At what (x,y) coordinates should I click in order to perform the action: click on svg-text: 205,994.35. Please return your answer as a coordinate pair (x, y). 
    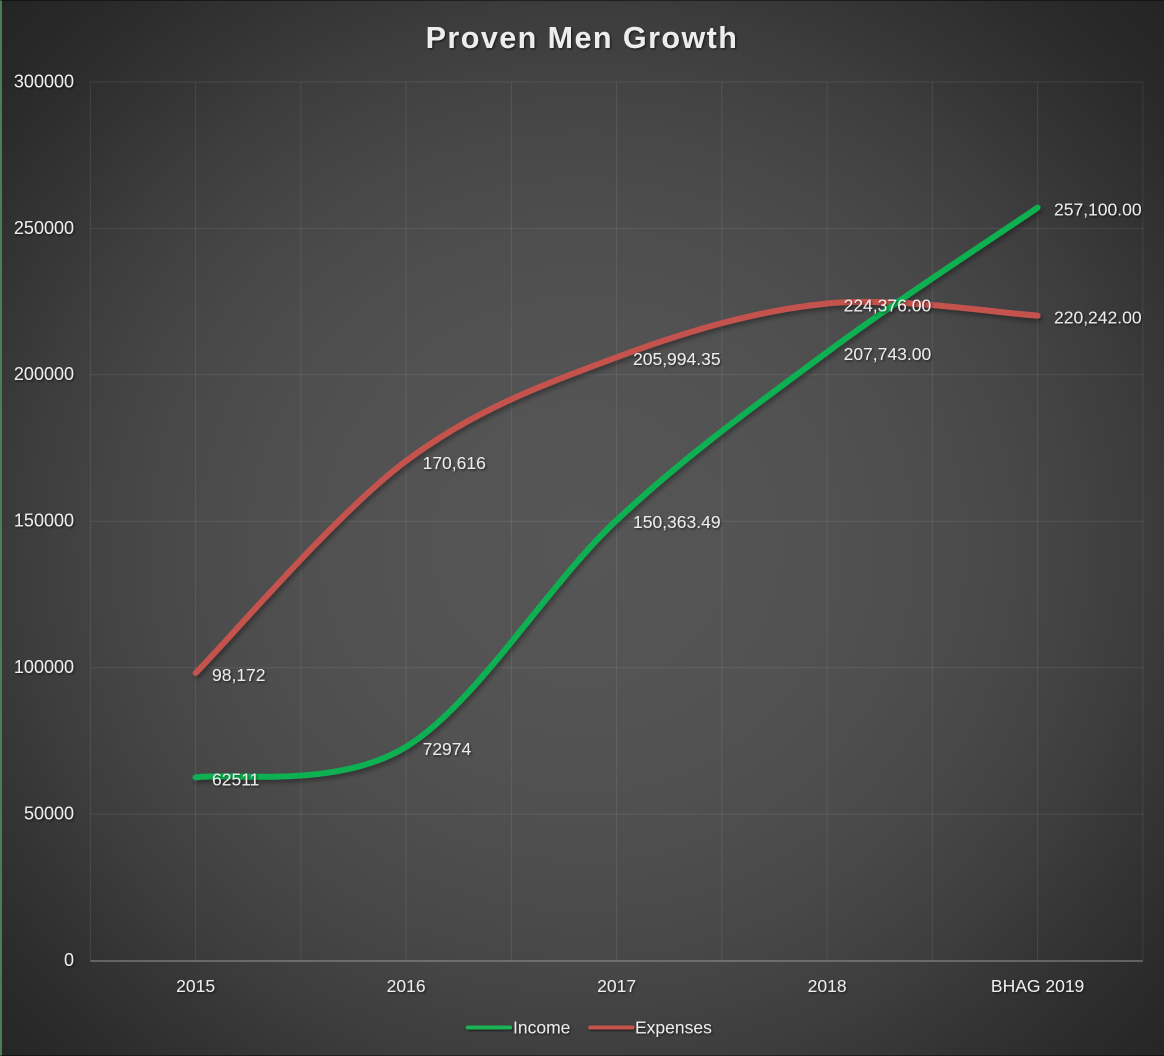
    Looking at the image, I should click on (677, 359).